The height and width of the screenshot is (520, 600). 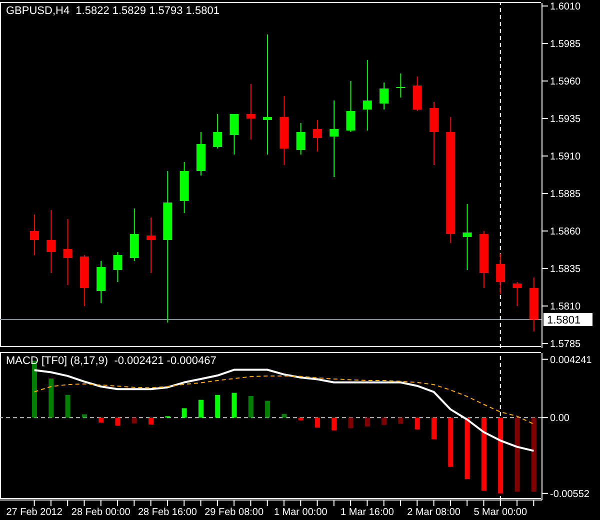 What do you see at coordinates (101, 512) in the screenshot?
I see `x-tick-label: 28 Feb 00:00` at bounding box center [101, 512].